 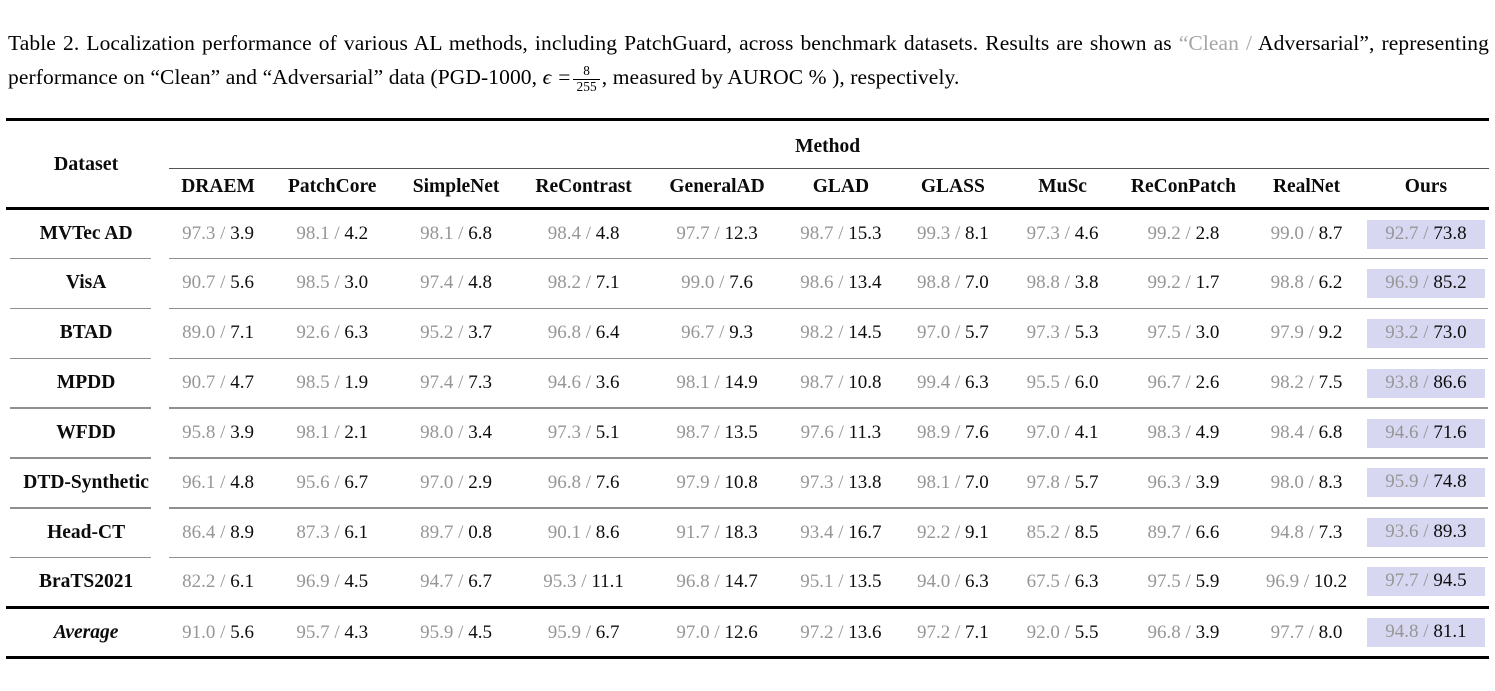 What do you see at coordinates (332, 533) in the screenshot?
I see `score-cell: 87.3 / 6.1` at bounding box center [332, 533].